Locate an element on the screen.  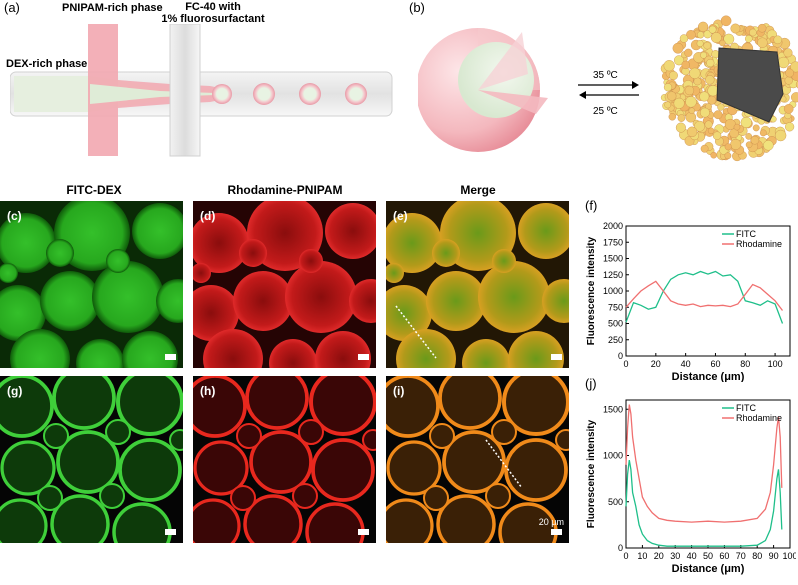
panel-j-label: (j) is located at coordinates (591, 383).